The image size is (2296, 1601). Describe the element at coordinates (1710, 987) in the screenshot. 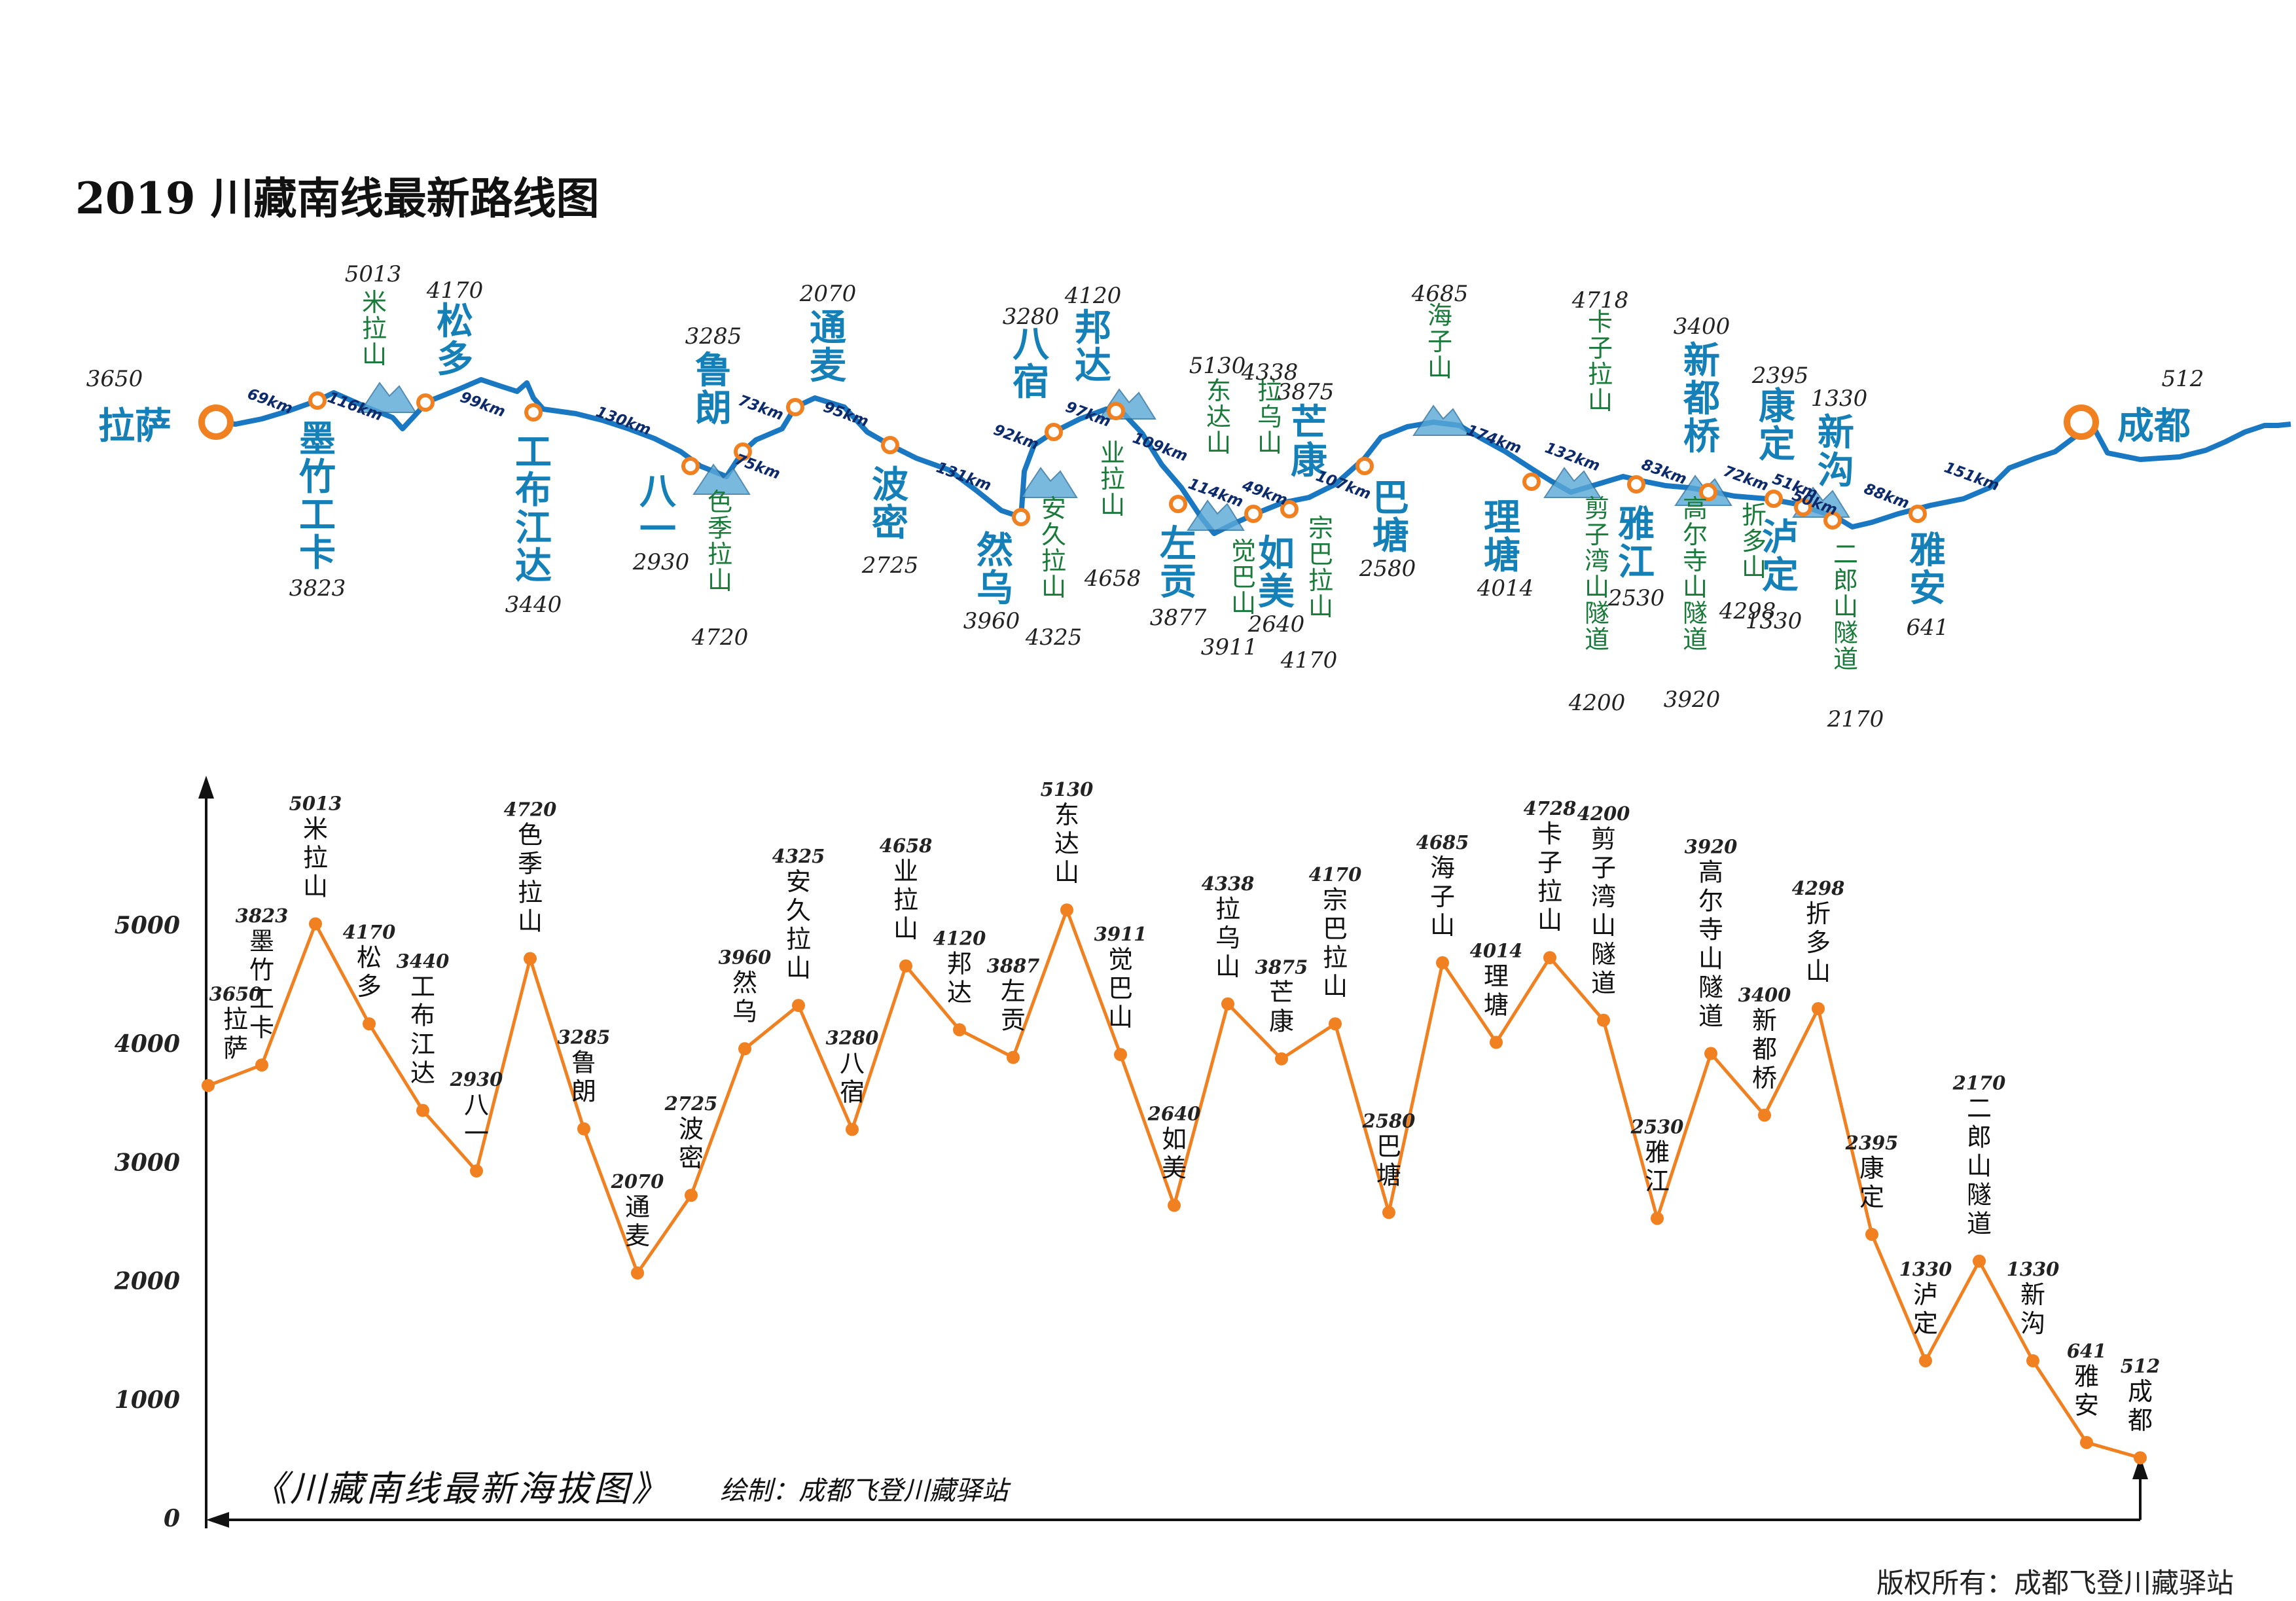

I see `svg-text: 隧` at that location.